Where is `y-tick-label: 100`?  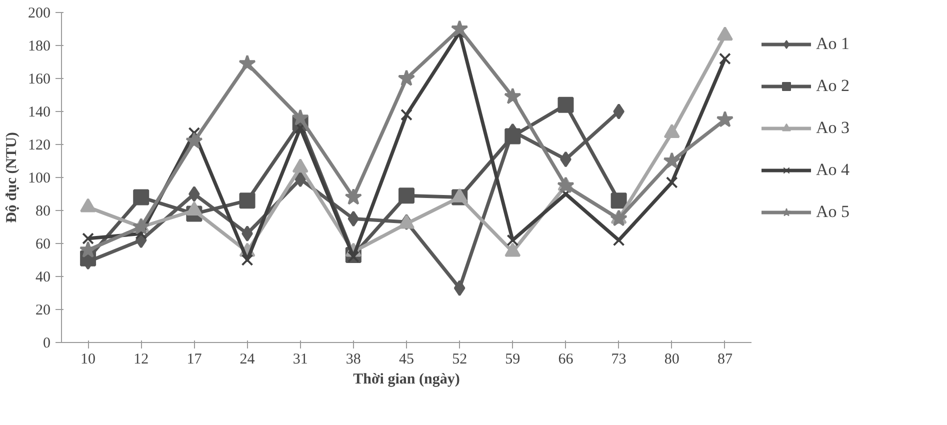
y-tick-label: 100 is located at coordinates (39, 178).